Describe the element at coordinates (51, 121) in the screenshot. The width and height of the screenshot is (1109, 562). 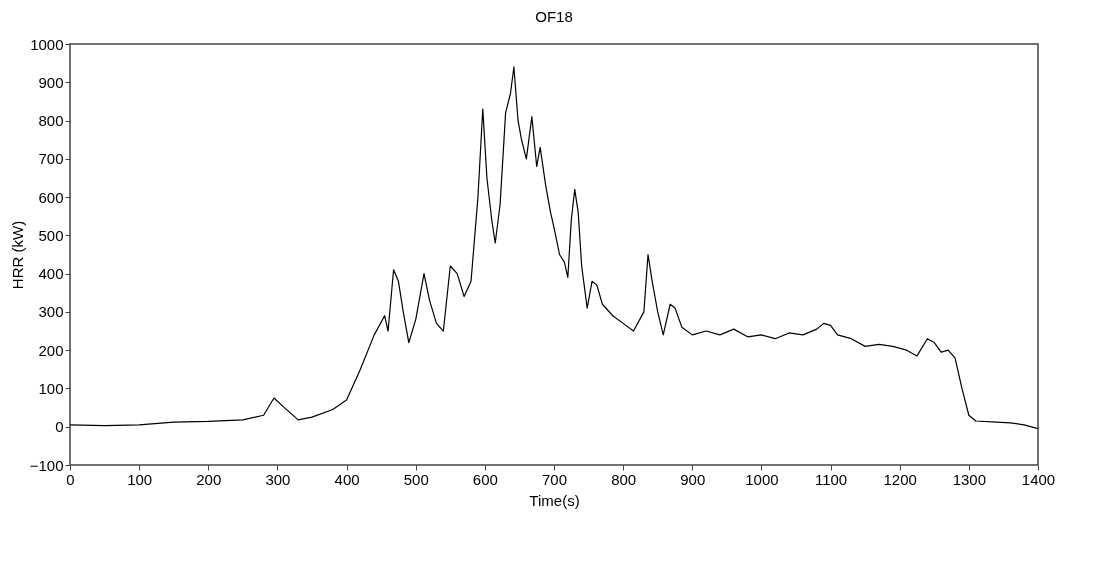
I see `y-tick-label: 800` at that location.